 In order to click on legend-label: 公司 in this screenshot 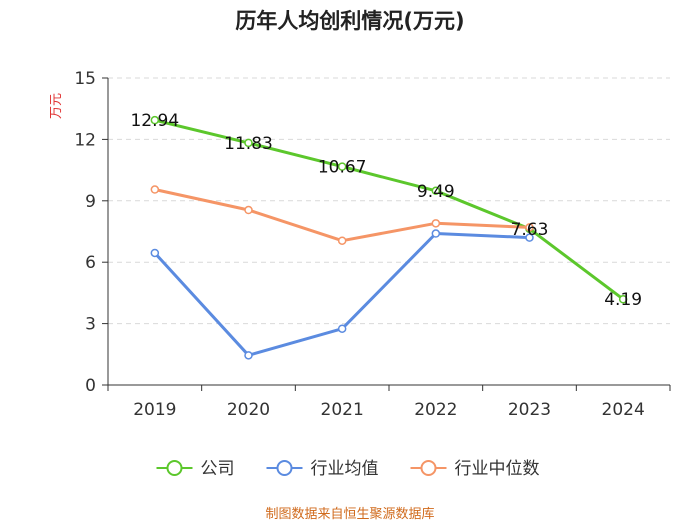, I will do `click(218, 469)`.